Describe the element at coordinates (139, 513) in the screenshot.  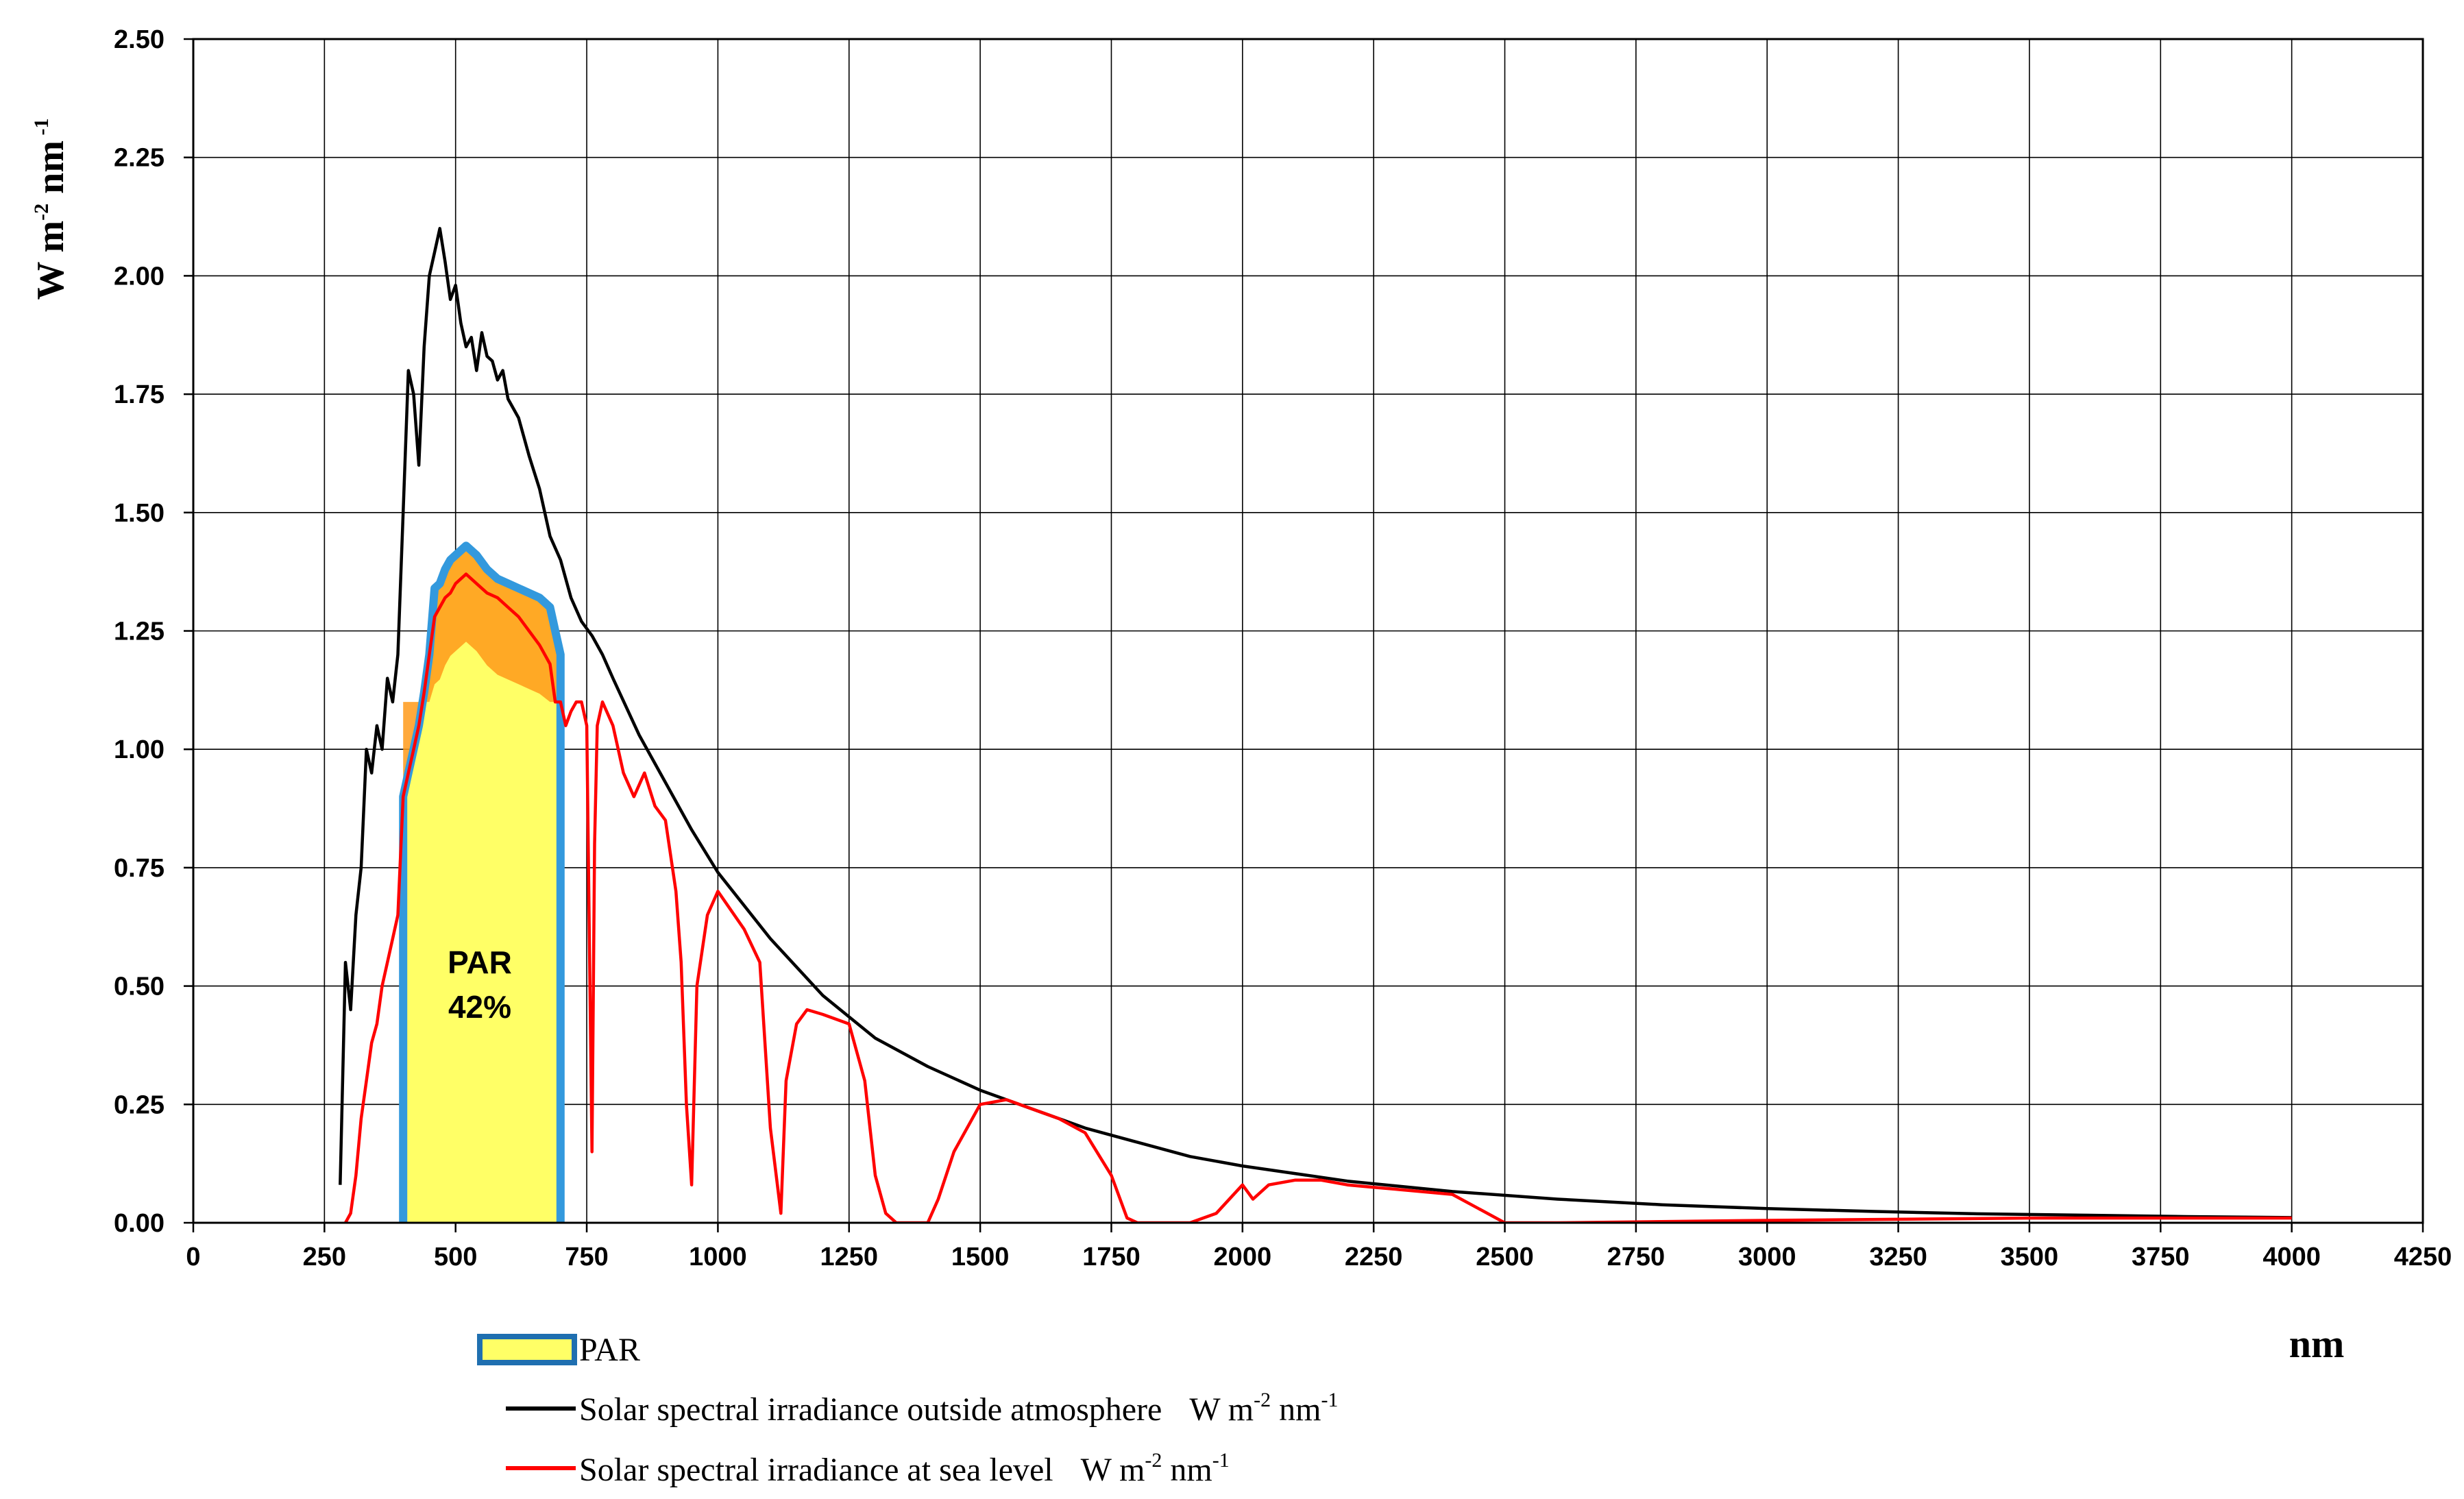
I see `y-tick-label: 1.50` at that location.